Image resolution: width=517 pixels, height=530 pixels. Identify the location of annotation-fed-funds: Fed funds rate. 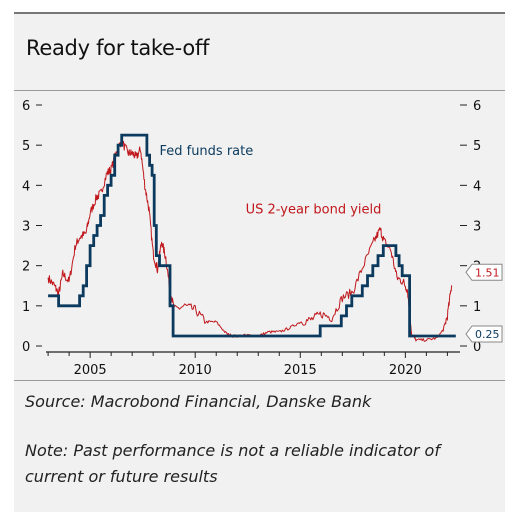
(206, 151).